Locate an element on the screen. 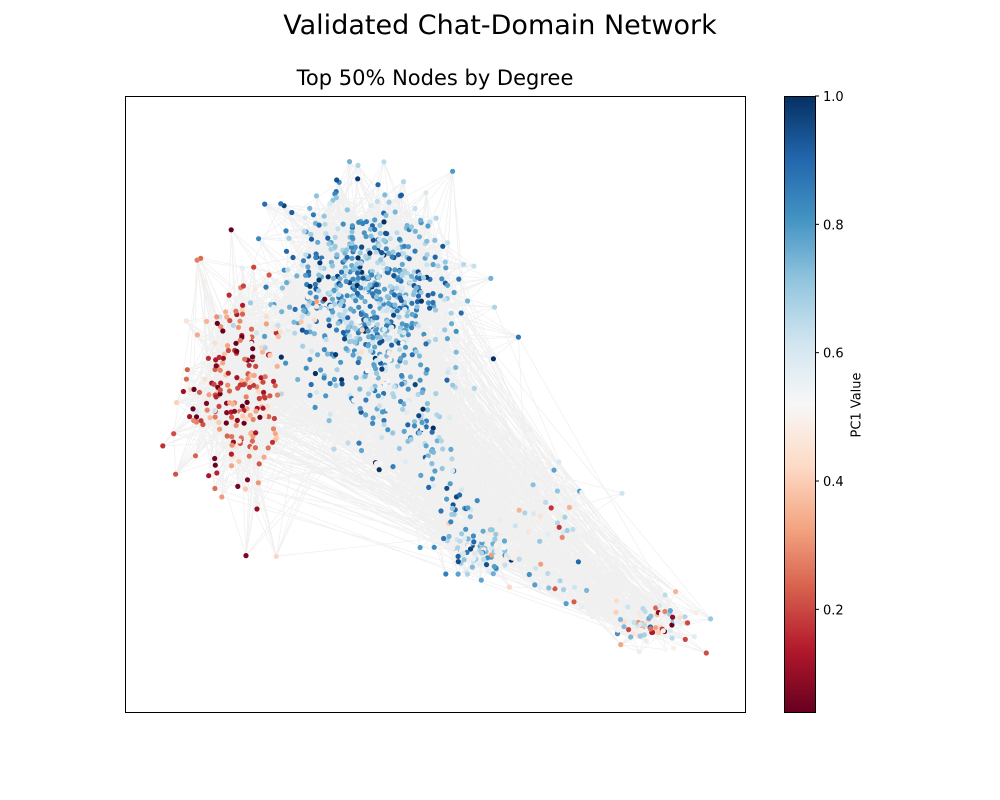 The height and width of the screenshot is (800, 1000). colorbar-ticks: 0.2 0.4 0.6 0.8 1.0 is located at coordinates (829, 354).